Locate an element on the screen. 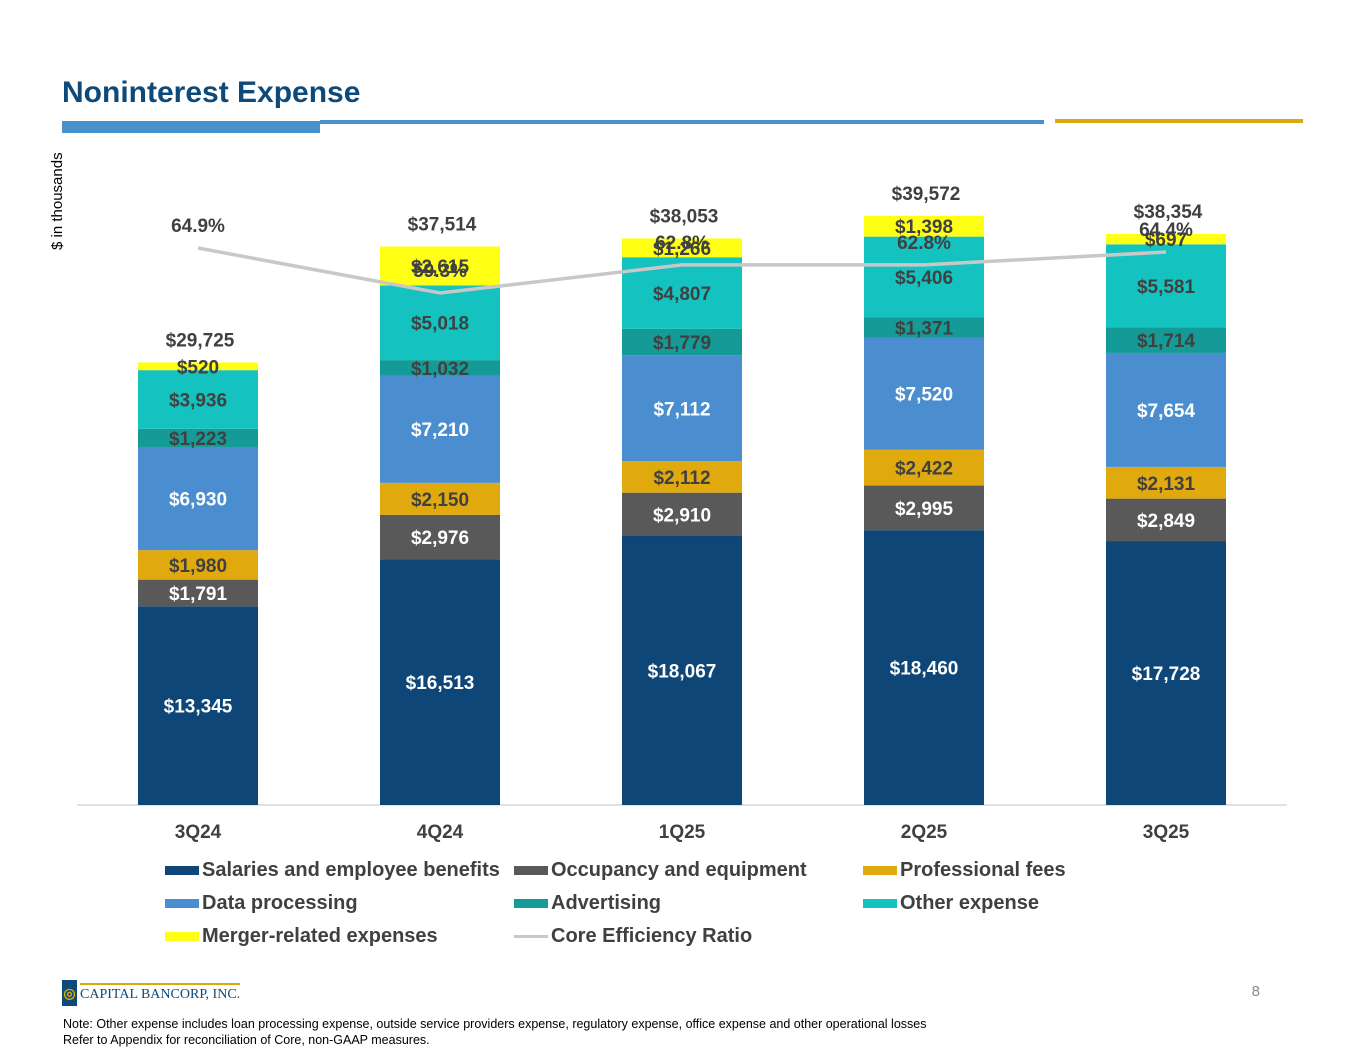  data-label: $1,223 is located at coordinates (198, 439).